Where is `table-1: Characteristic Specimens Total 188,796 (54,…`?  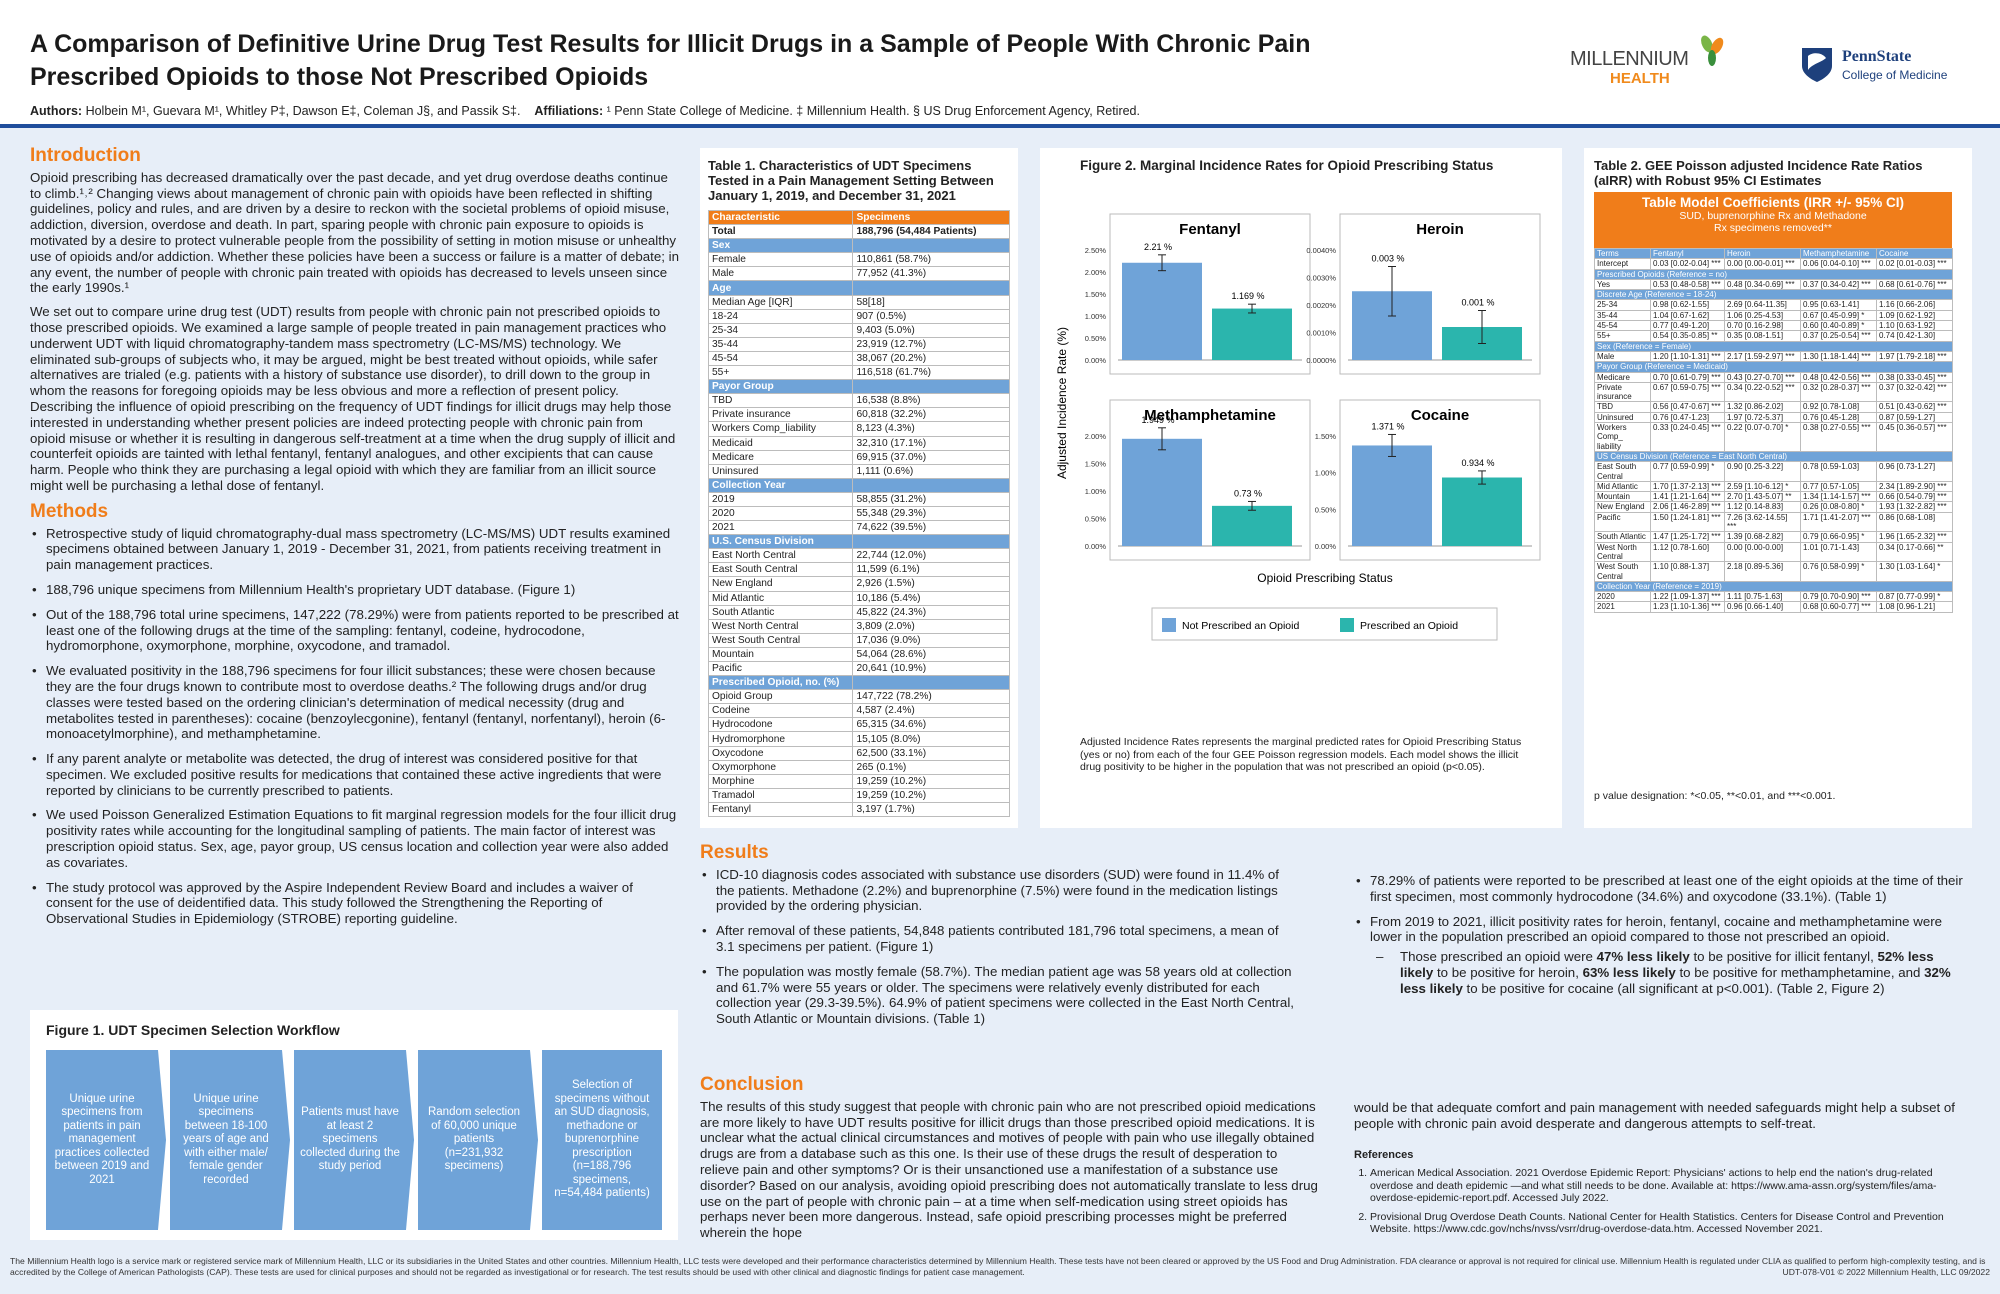
table-1: Characteristic Specimens Total 188,796 (54,… is located at coordinates (858, 513).